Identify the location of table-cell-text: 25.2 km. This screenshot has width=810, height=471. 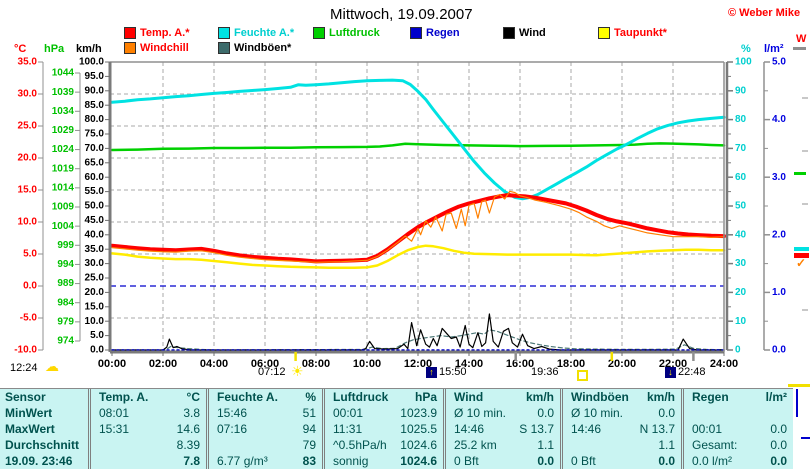
(475, 445).